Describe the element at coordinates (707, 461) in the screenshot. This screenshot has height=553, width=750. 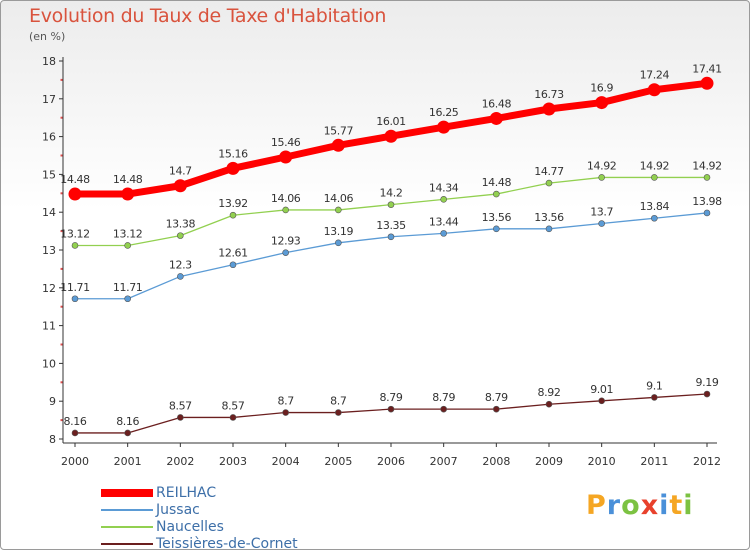
I see `x-tick-label: 2012` at that location.